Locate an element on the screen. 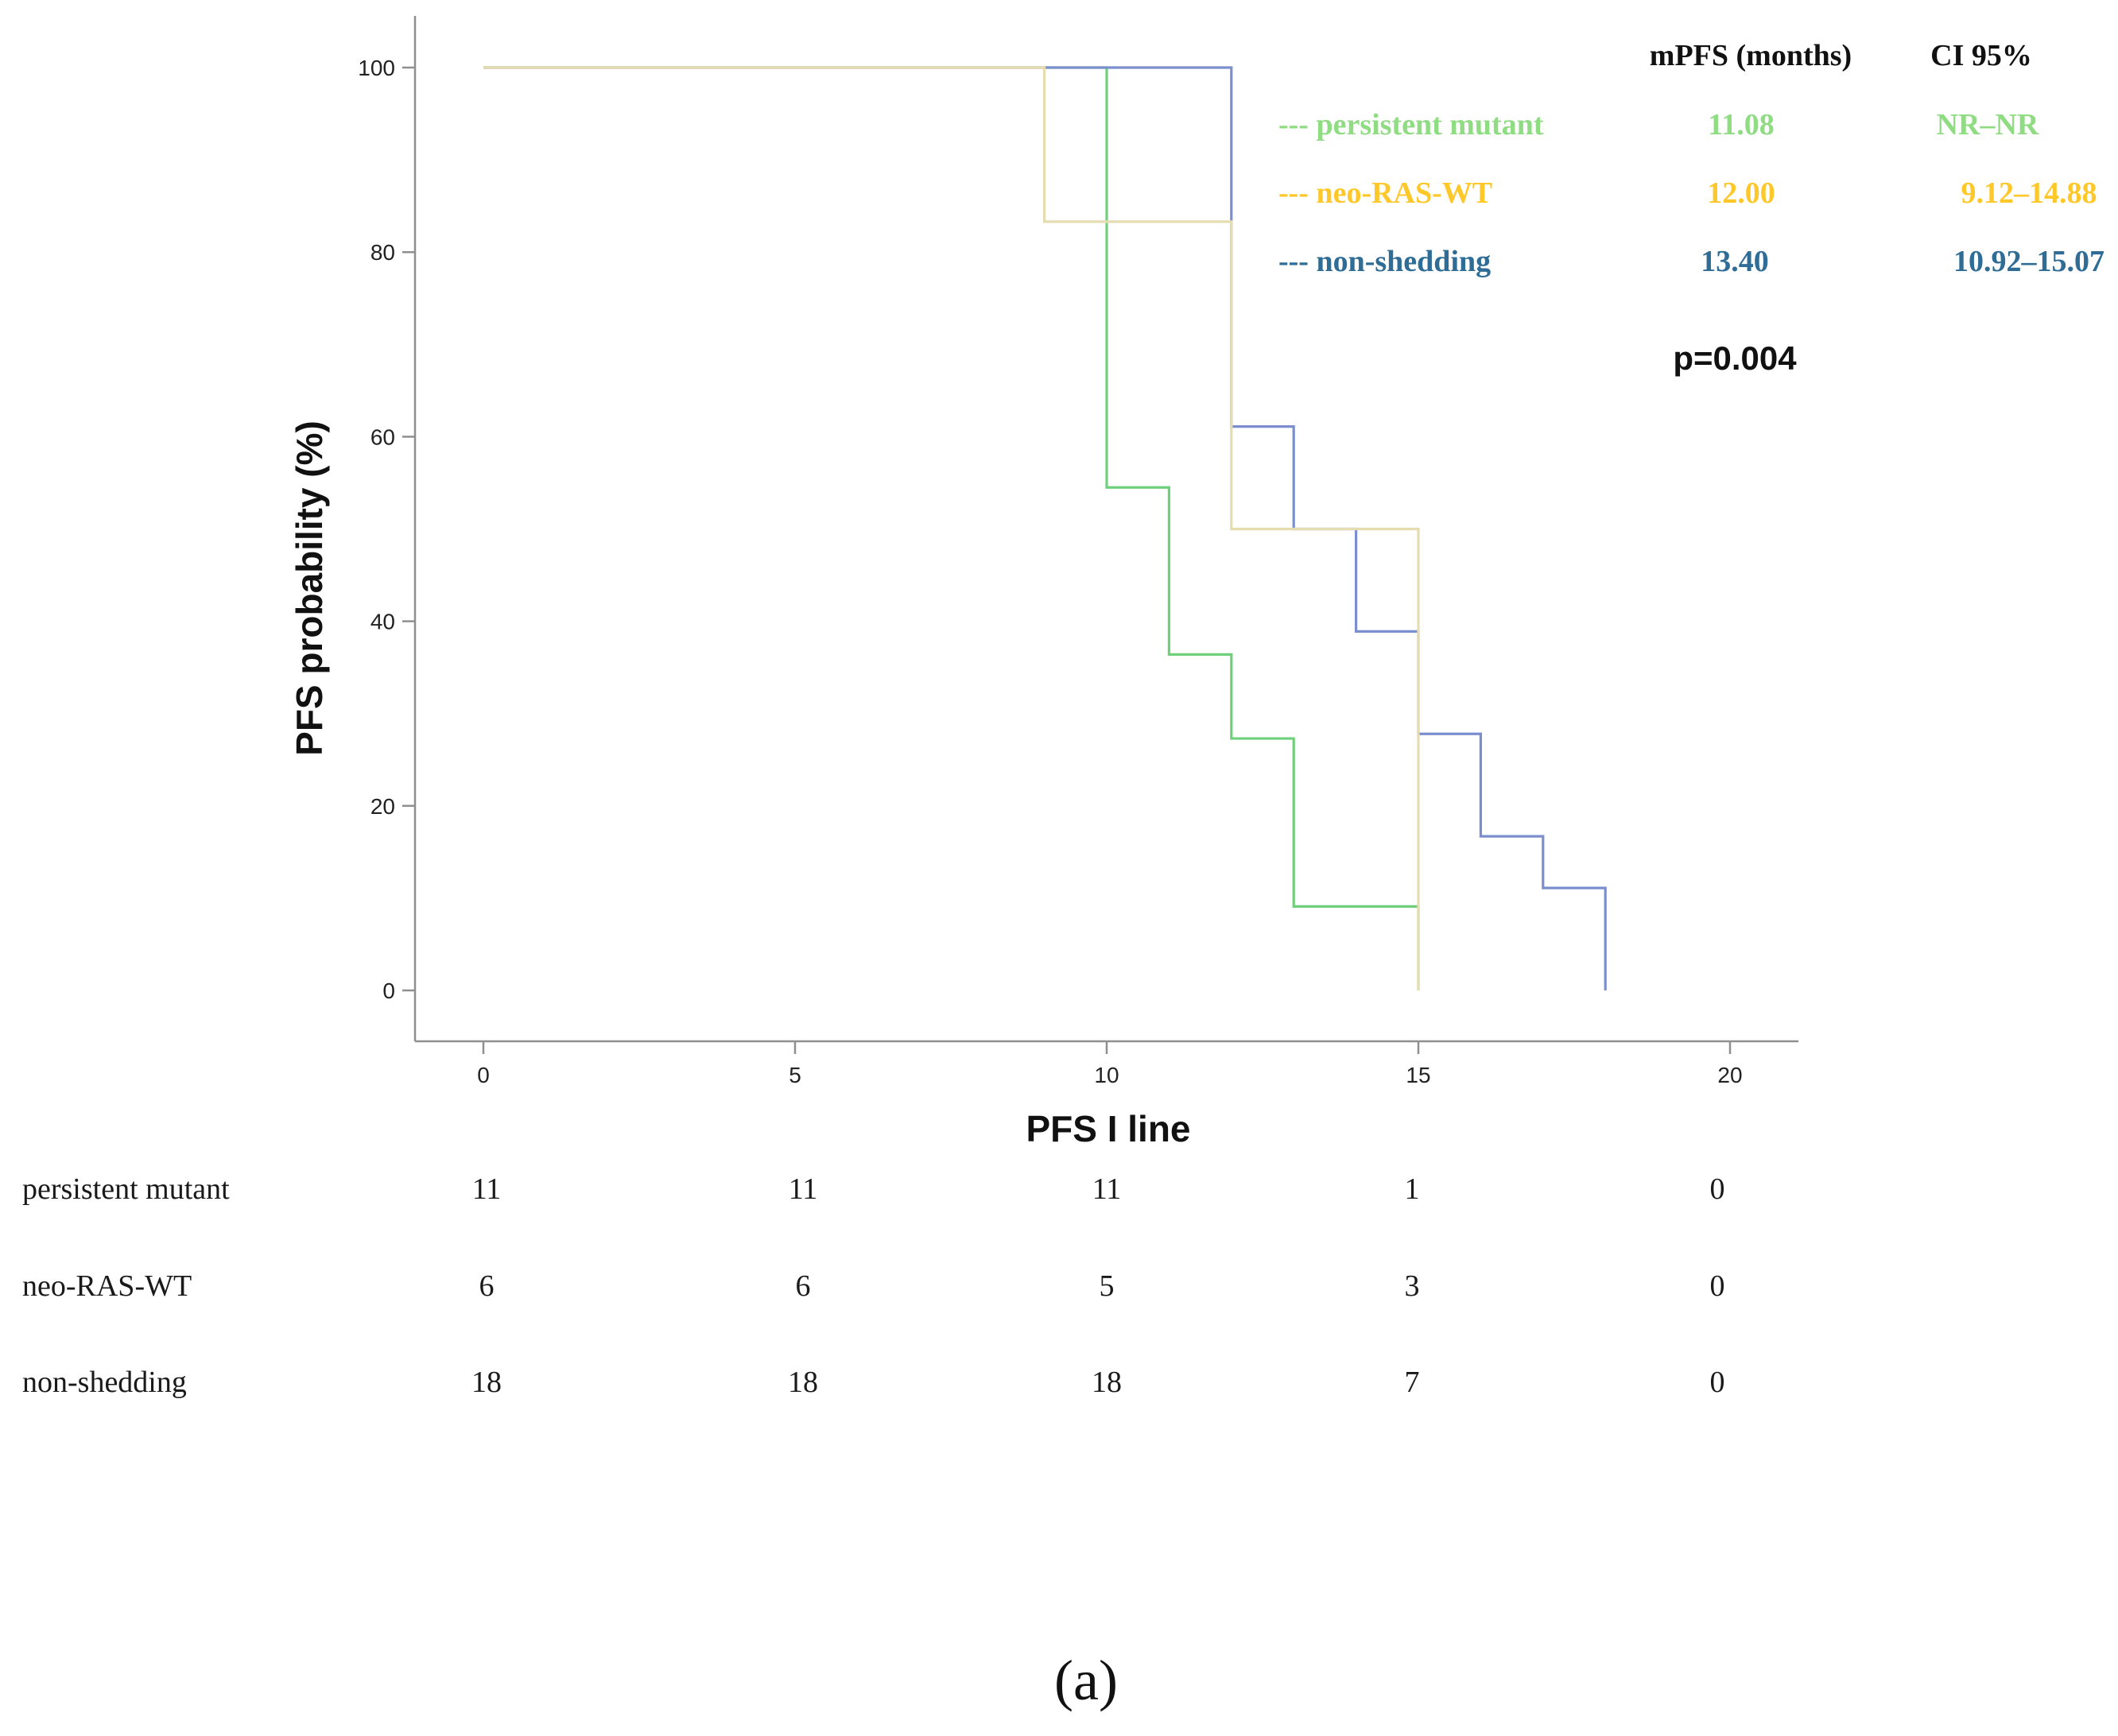 The height and width of the screenshot is (1736, 2118). y-tick-label: 20 is located at coordinates (382, 806).